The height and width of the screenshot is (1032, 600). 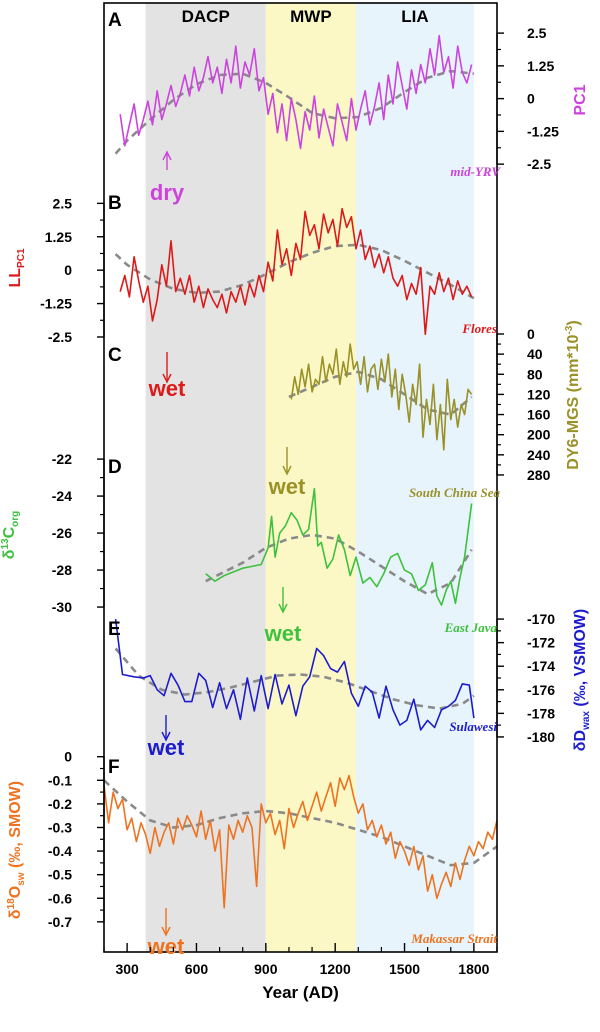 What do you see at coordinates (404, 969) in the screenshot?
I see `x-tick-label-4: 1500` at bounding box center [404, 969].